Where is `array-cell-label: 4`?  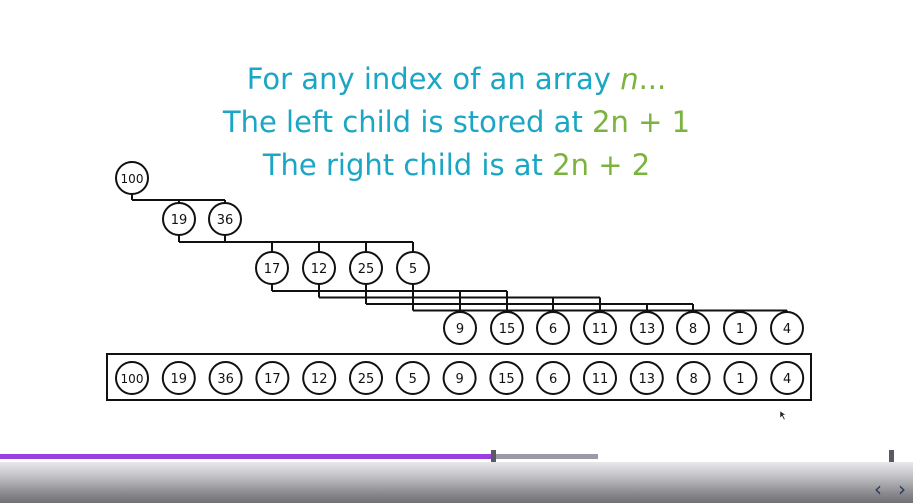
array-cell-label: 4 is located at coordinates (787, 379).